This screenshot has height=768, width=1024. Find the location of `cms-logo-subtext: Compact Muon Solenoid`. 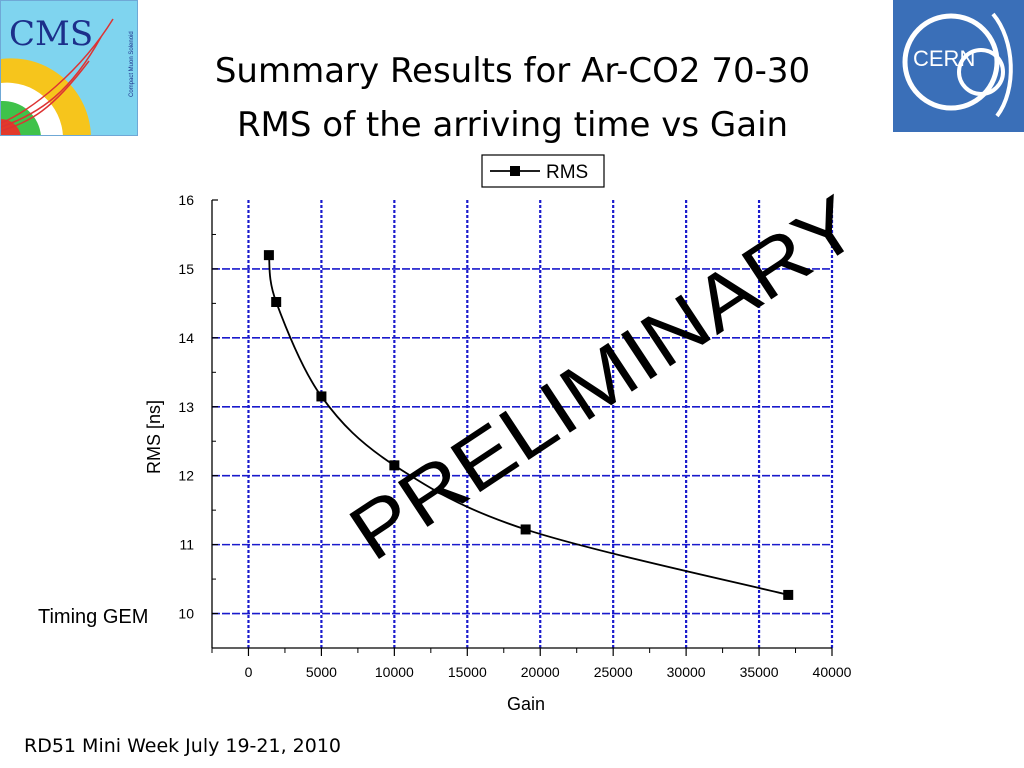

cms-logo-subtext: Compact Muon Solenoid is located at coordinates (132, 64).